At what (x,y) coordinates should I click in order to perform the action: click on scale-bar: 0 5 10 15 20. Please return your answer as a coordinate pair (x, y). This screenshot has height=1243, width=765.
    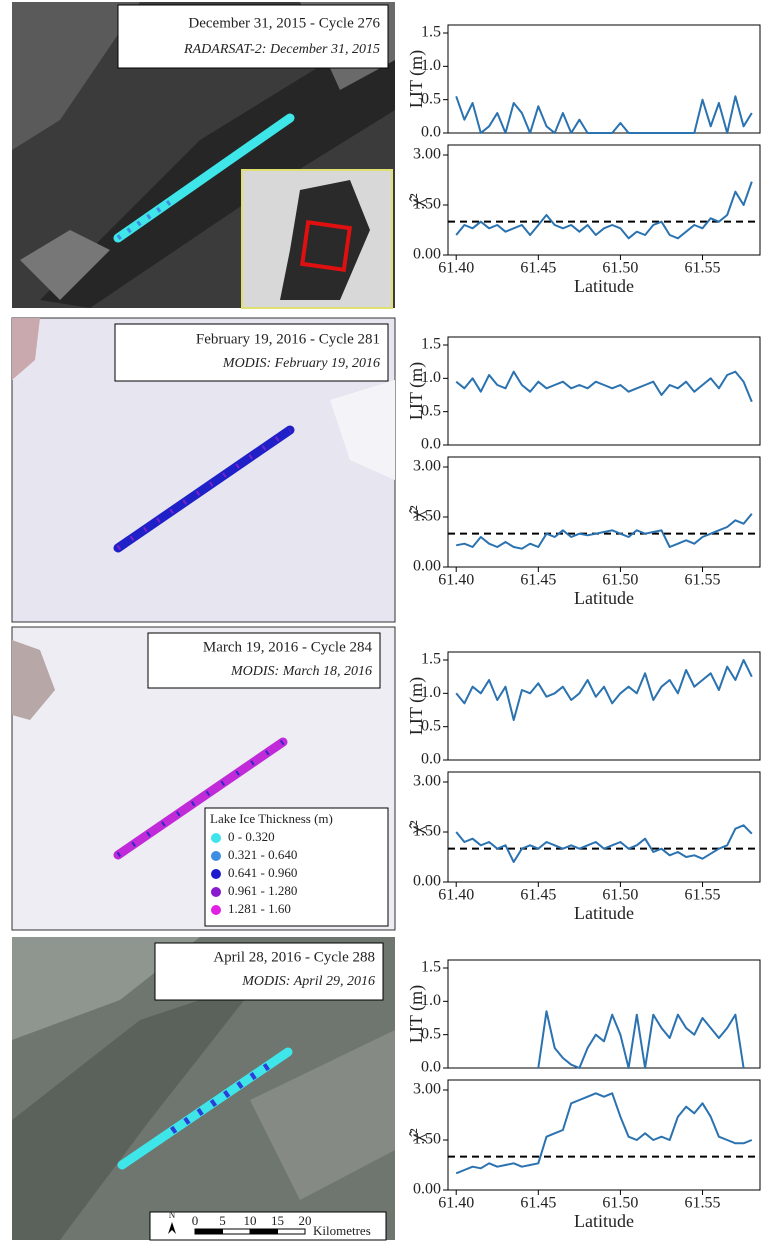
    Looking at the image, I should click on (252, 1224).